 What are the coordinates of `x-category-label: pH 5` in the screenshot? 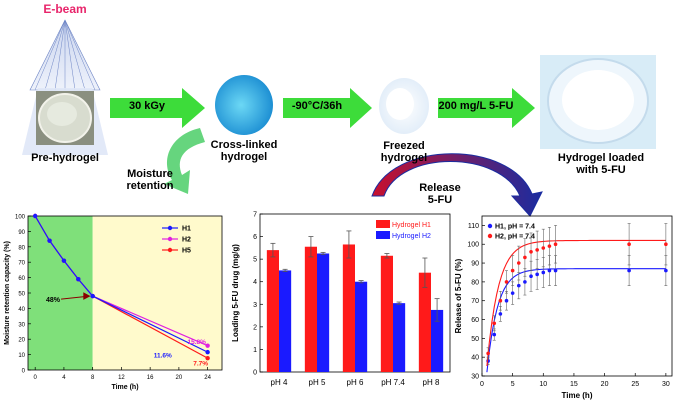 It's located at (317, 382).